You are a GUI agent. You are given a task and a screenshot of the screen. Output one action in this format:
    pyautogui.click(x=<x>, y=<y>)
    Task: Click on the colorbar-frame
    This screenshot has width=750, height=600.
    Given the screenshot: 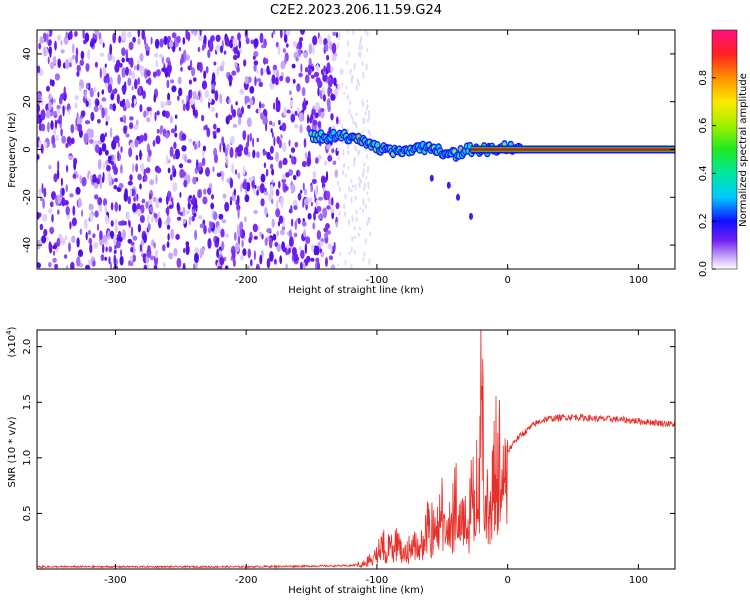 What is the action you would take?
    pyautogui.click(x=724, y=149)
    